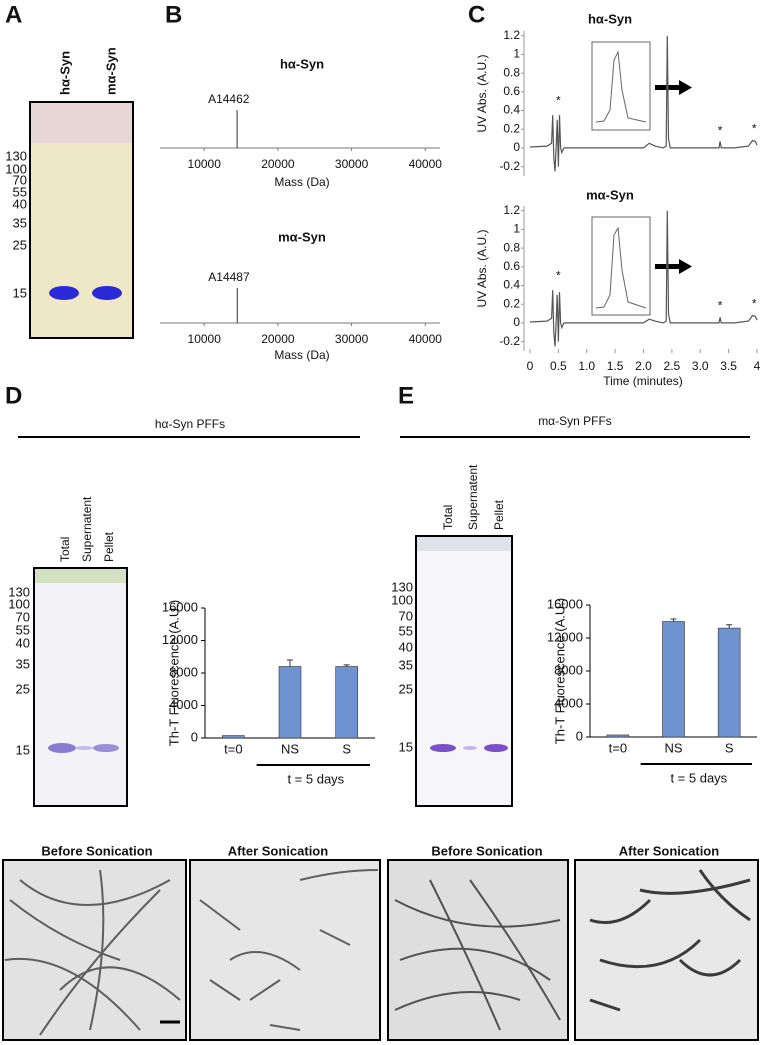 The width and height of the screenshot is (762, 1045). What do you see at coordinates (621, 178) in the screenshot?
I see `inset` at bounding box center [621, 178].